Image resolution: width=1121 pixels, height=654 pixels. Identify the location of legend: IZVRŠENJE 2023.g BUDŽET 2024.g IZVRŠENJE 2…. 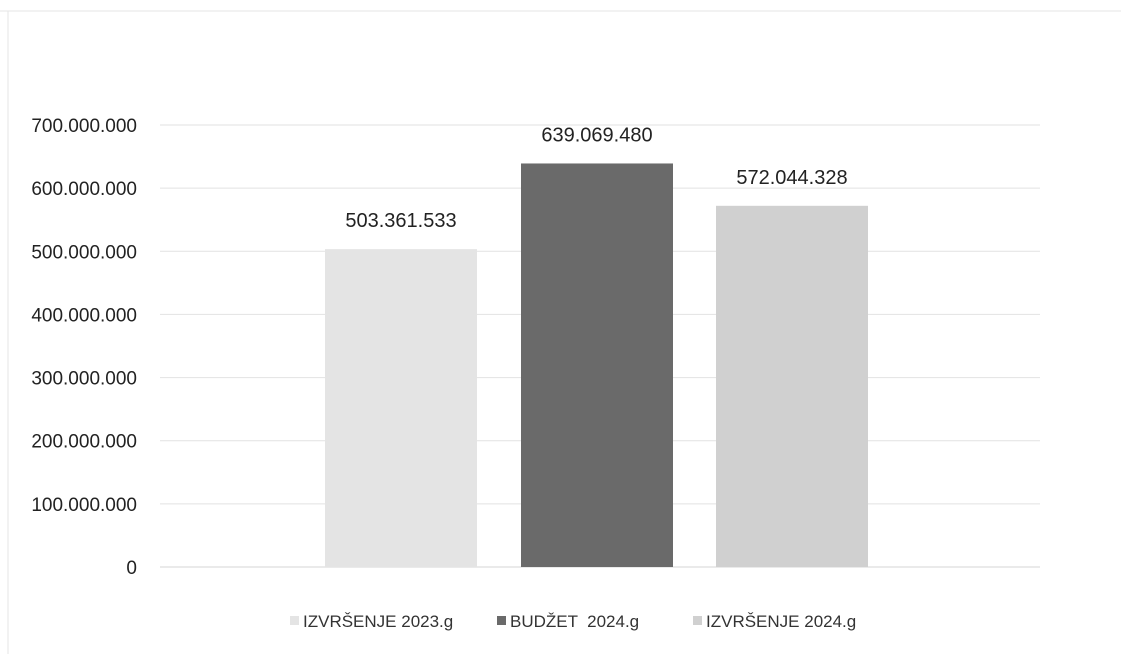
(573, 621).